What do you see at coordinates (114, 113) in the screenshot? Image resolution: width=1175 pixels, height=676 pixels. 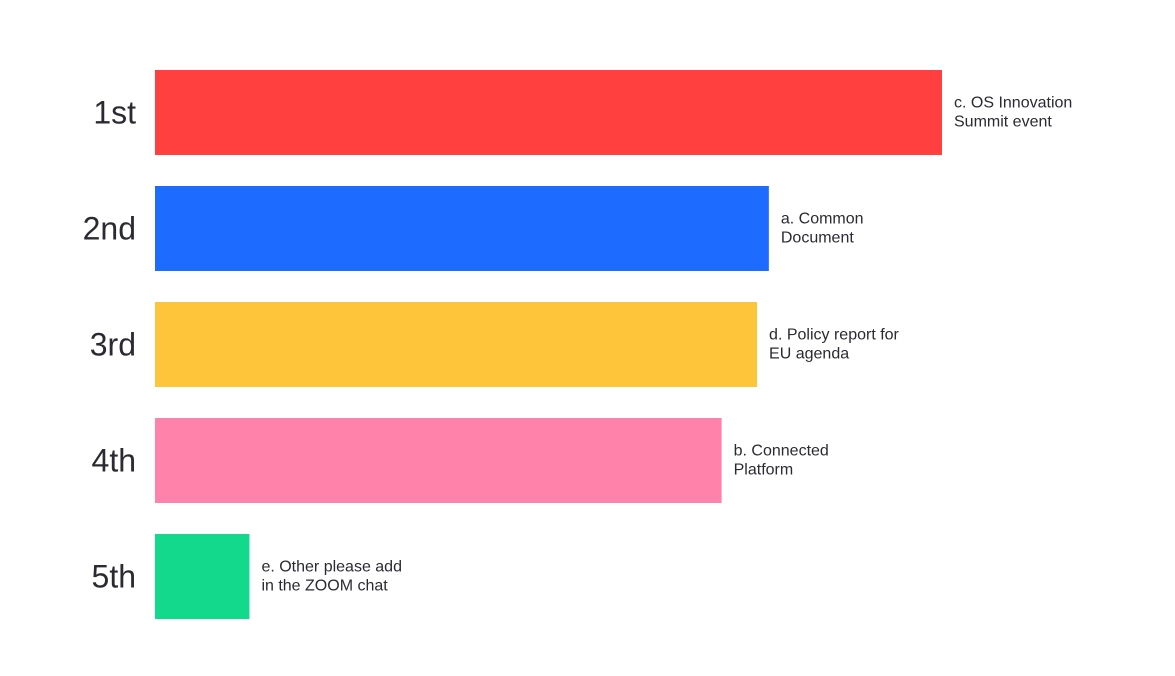 I see `rank-label-1: 1st` at bounding box center [114, 113].